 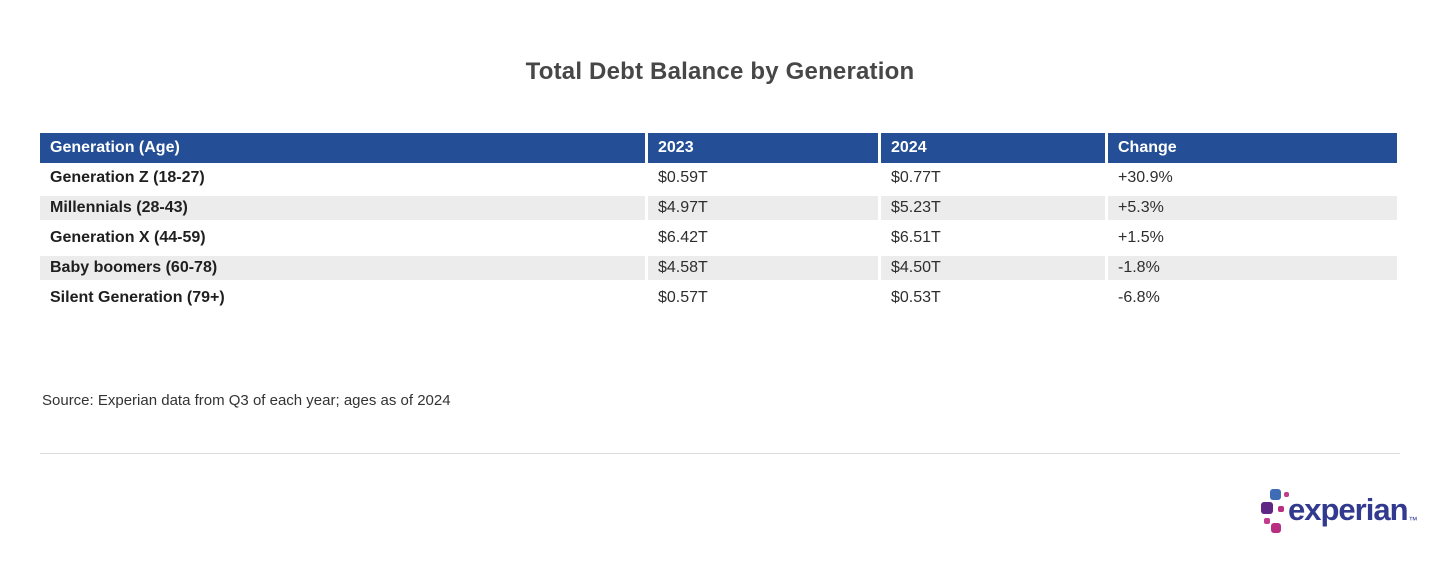 What do you see at coordinates (1251, 178) in the screenshot?
I see `cell-change-value: +30.9%` at bounding box center [1251, 178].